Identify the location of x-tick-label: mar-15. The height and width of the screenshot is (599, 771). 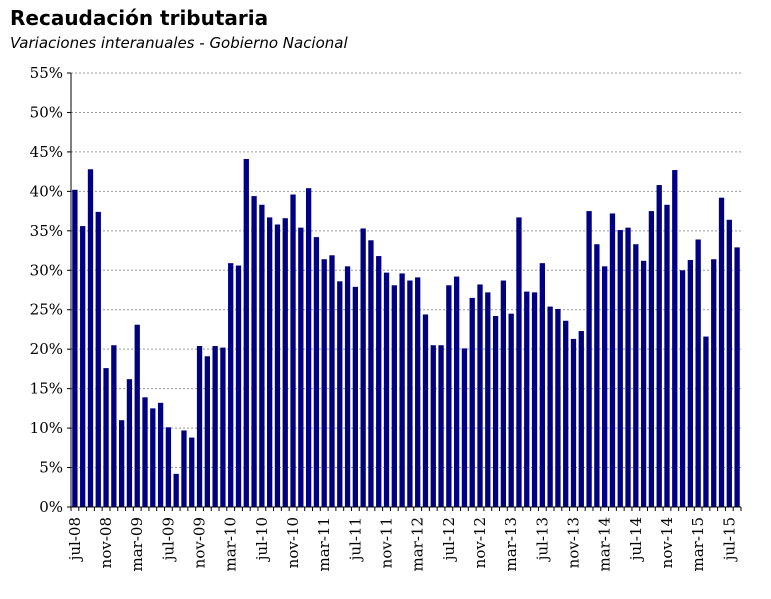
(698, 544).